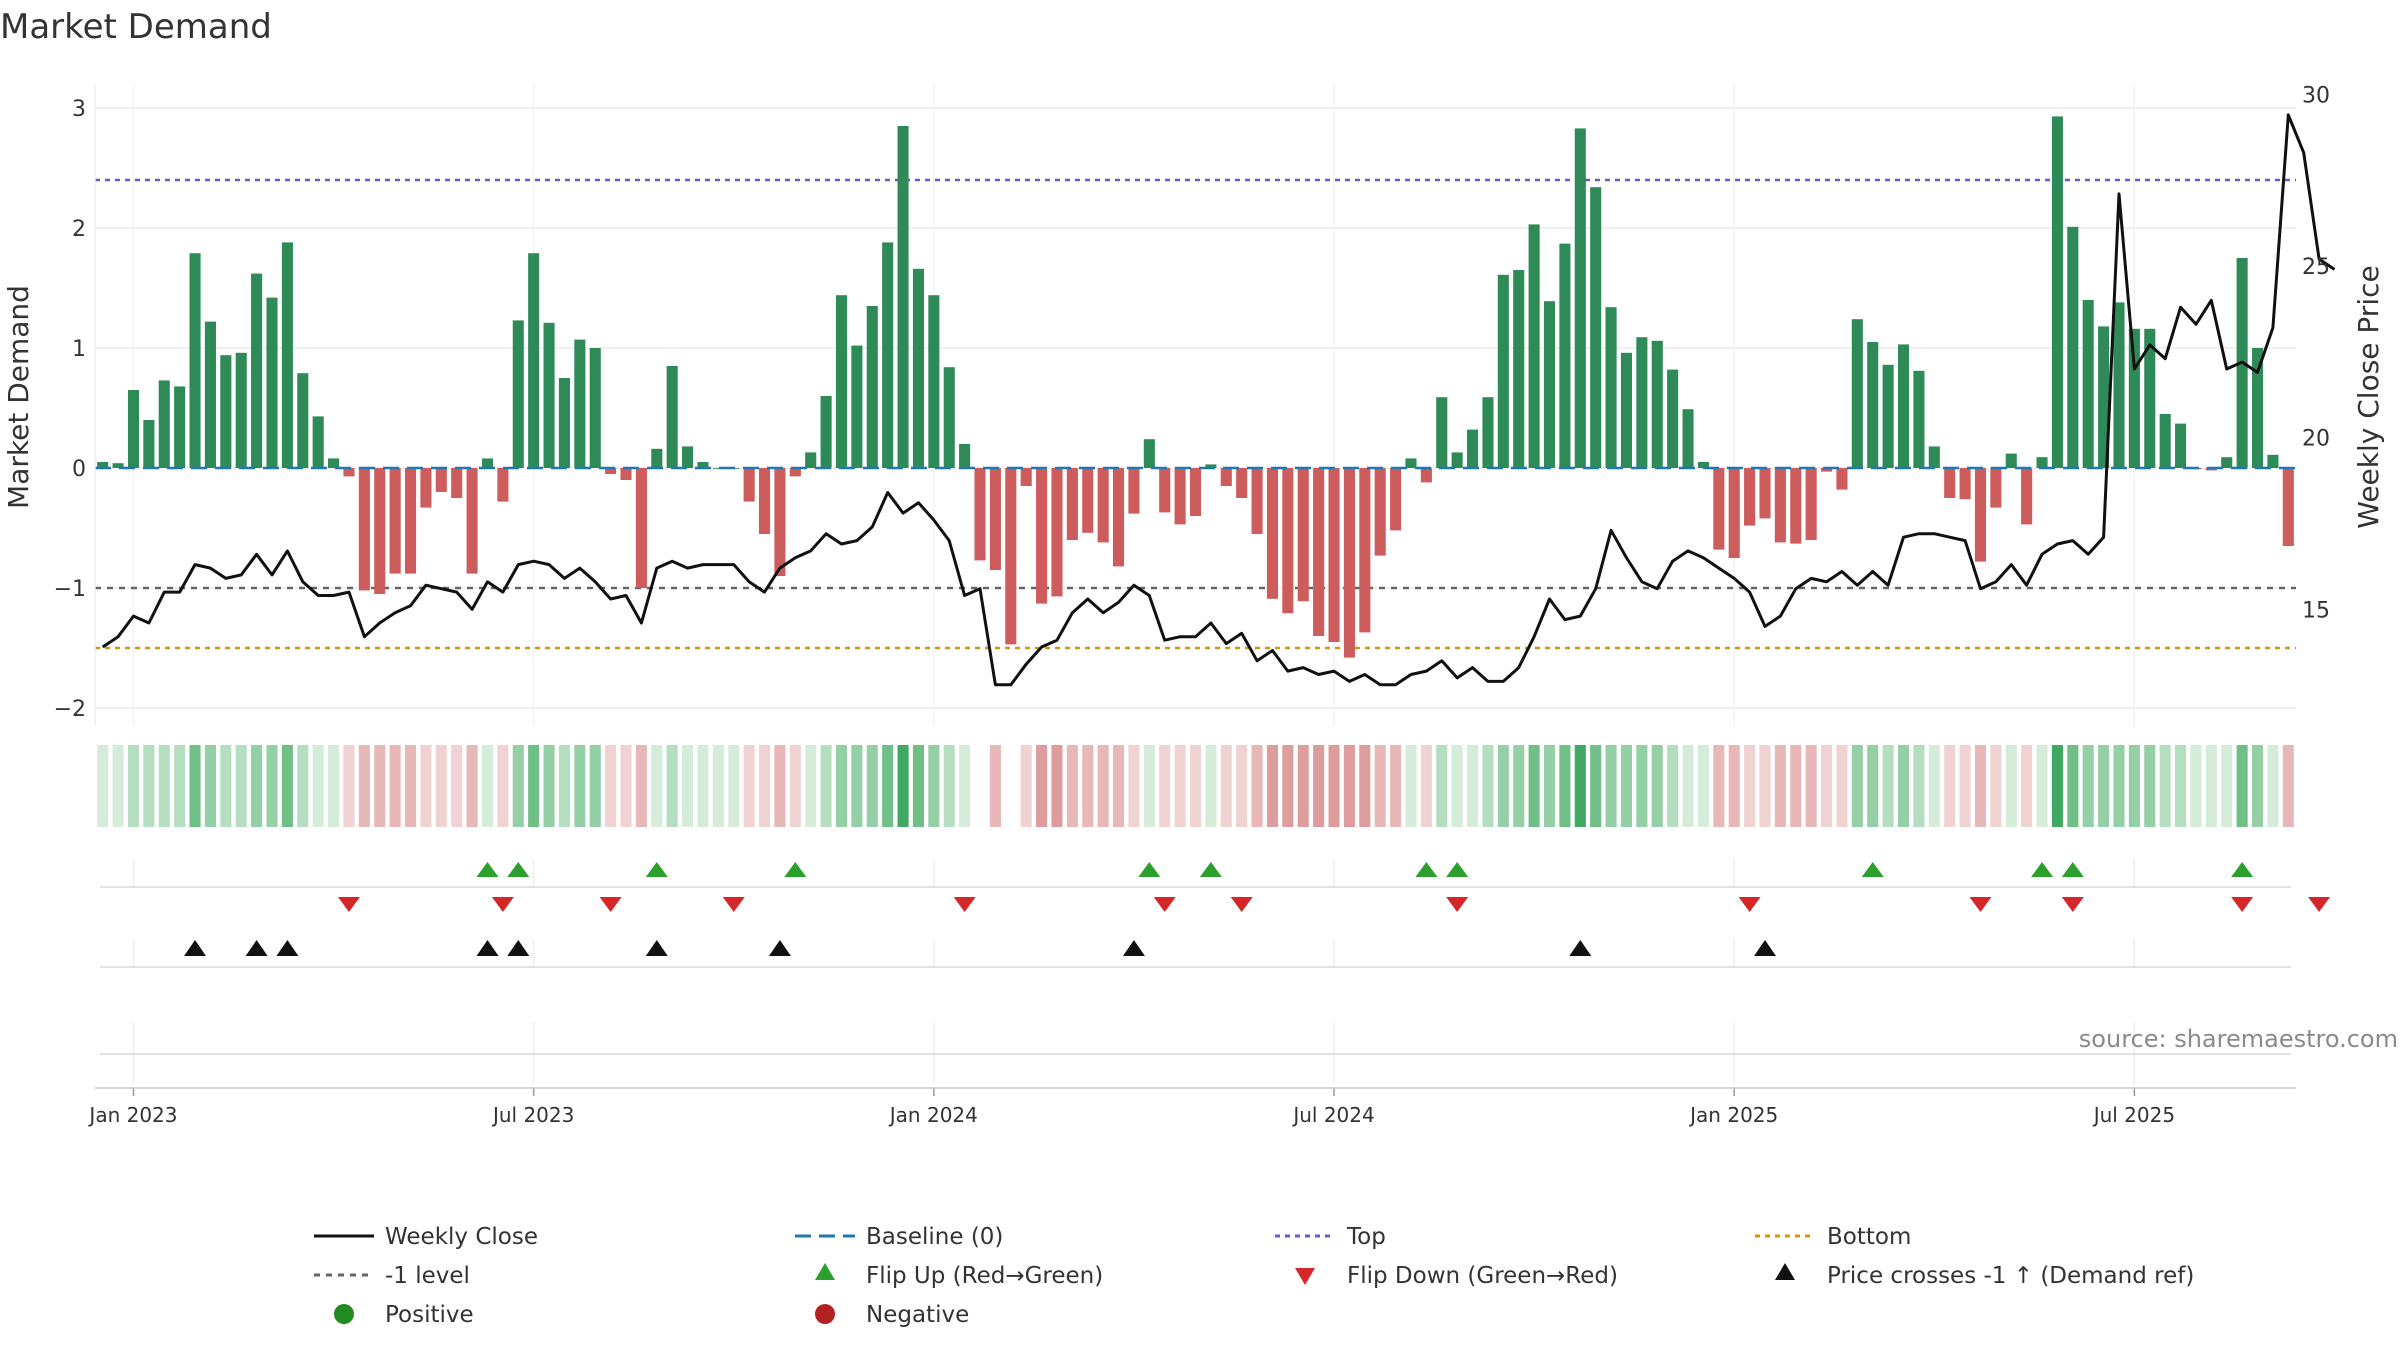  What do you see at coordinates (1133, 948) in the screenshot?
I see `price-cross-marker` at bounding box center [1133, 948].